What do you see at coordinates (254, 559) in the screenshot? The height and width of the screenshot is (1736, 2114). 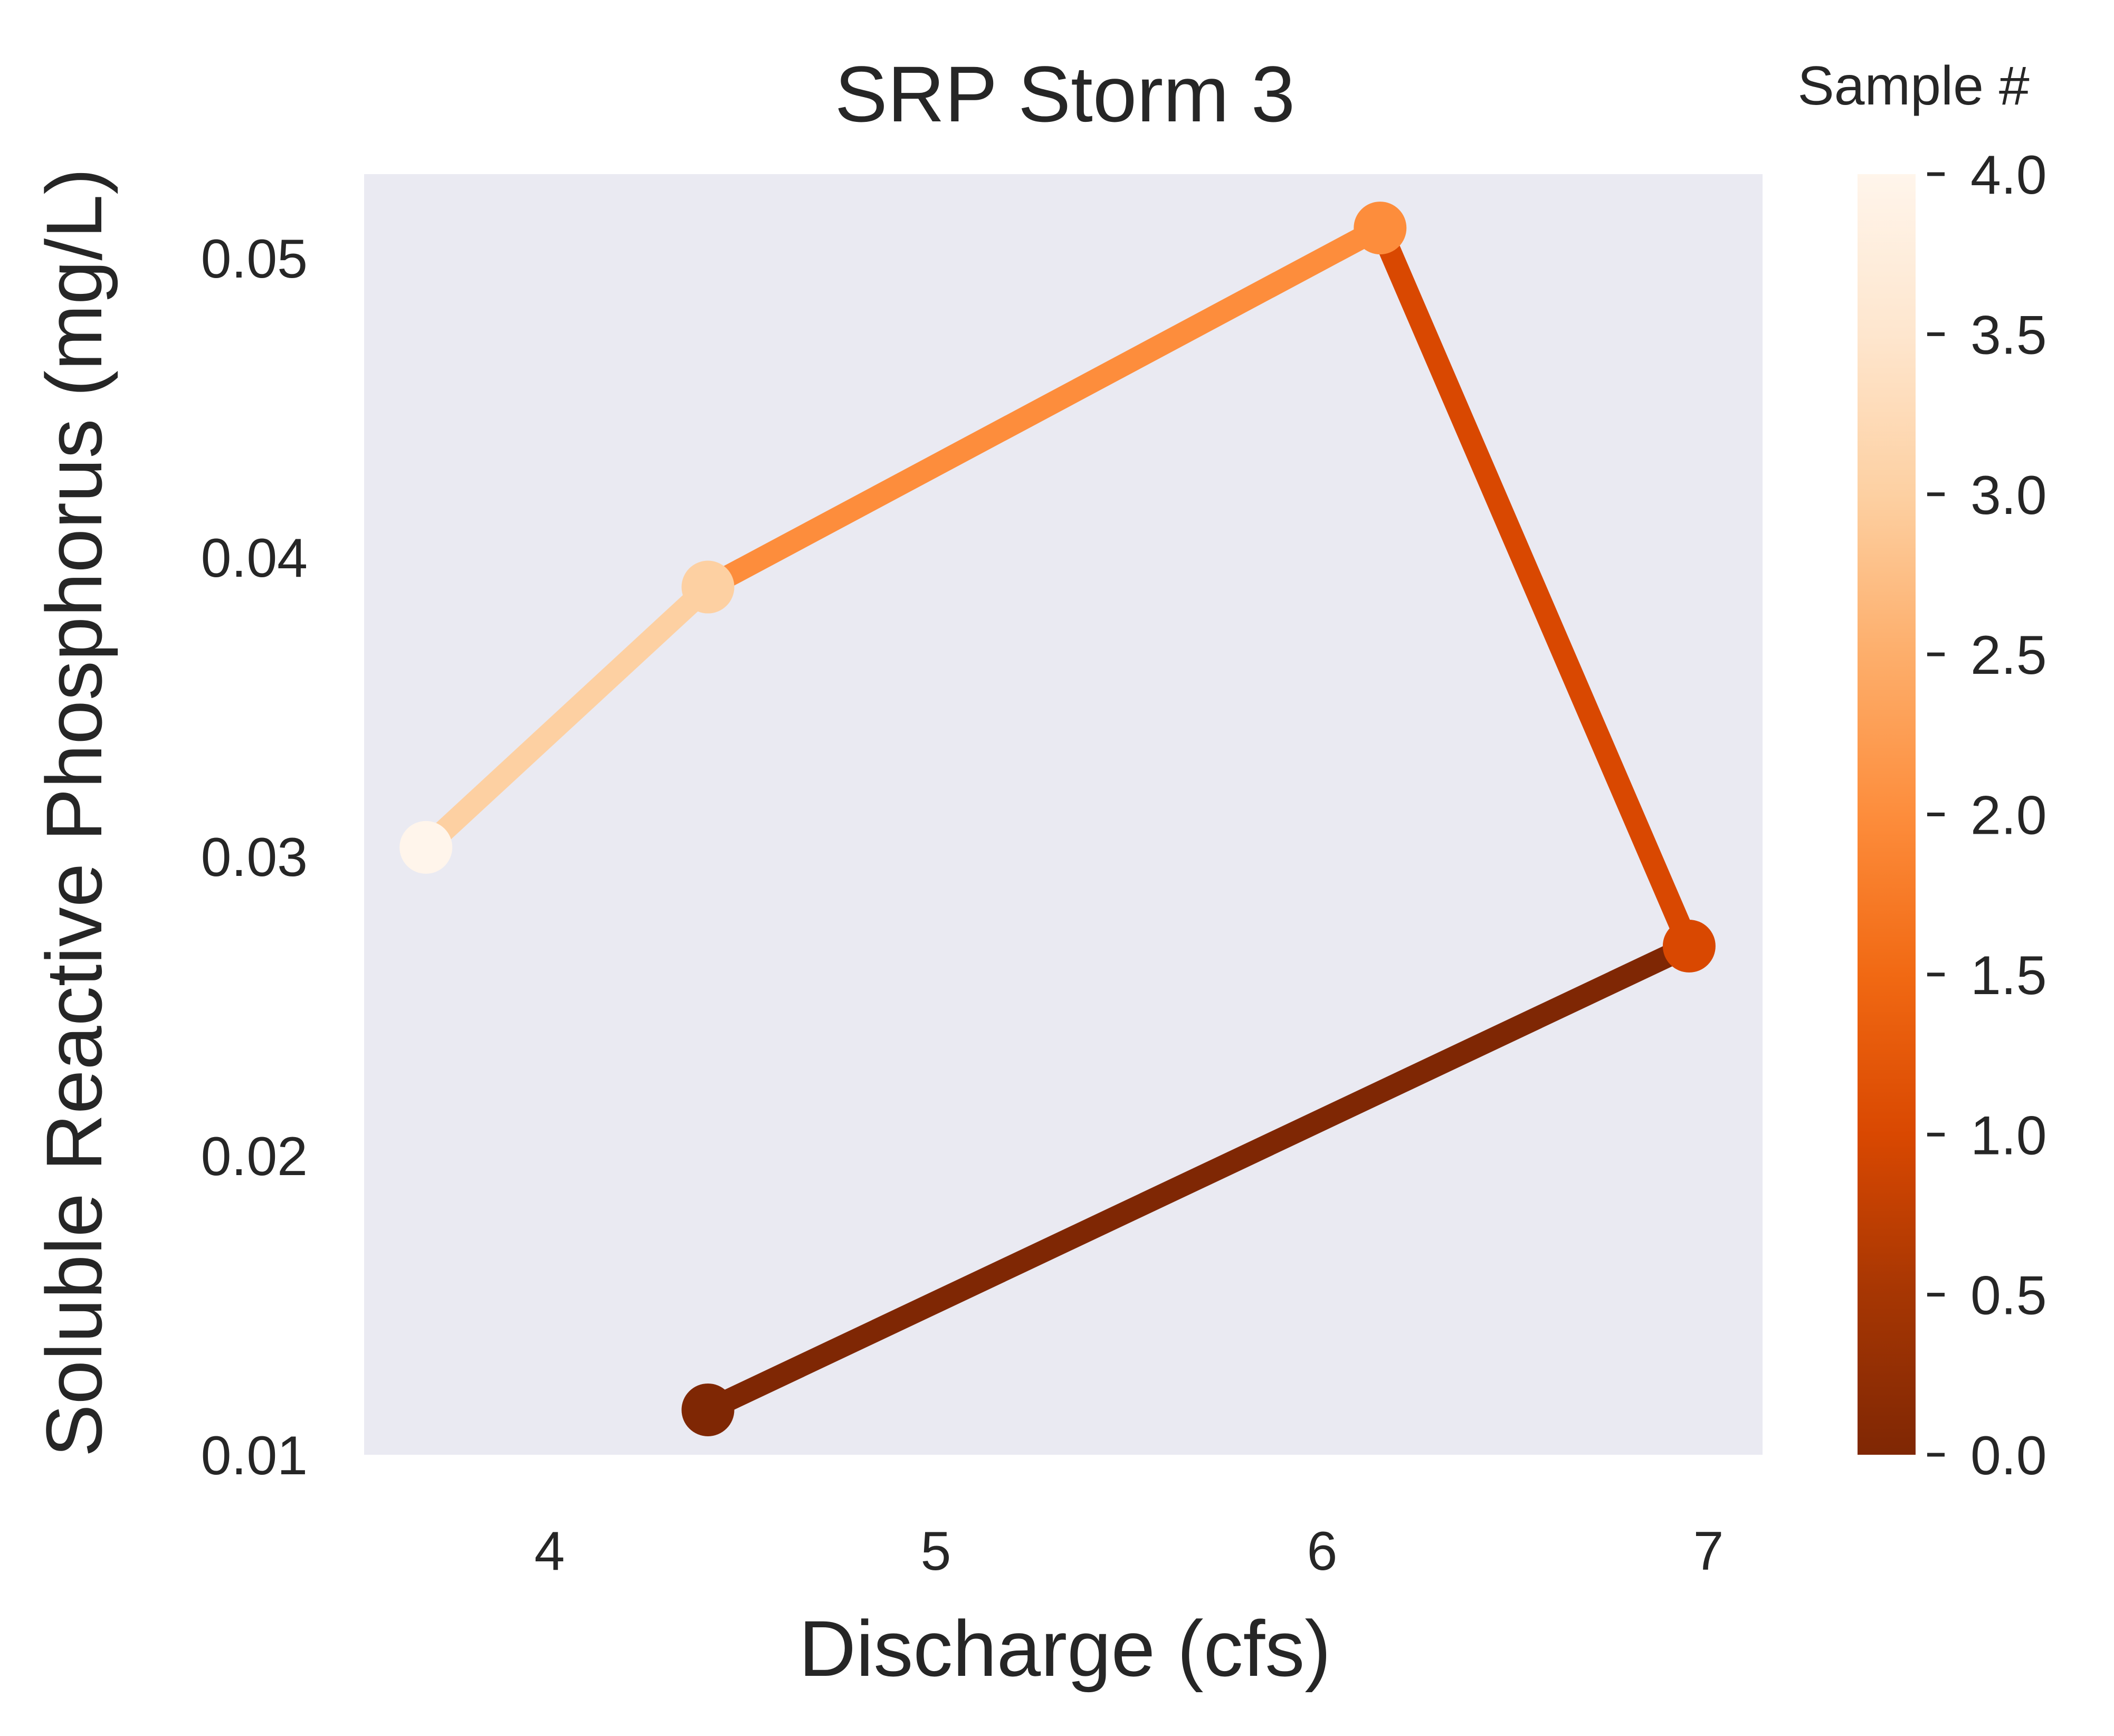 I see `y-tick-label: 0.04` at bounding box center [254, 559].